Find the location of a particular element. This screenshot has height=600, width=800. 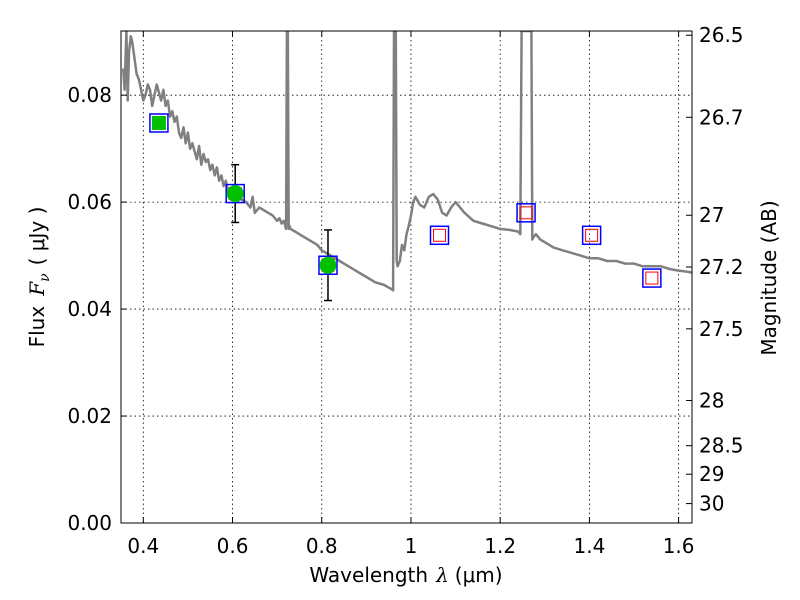

y2-tick-label: 29 is located at coordinates (711, 474).